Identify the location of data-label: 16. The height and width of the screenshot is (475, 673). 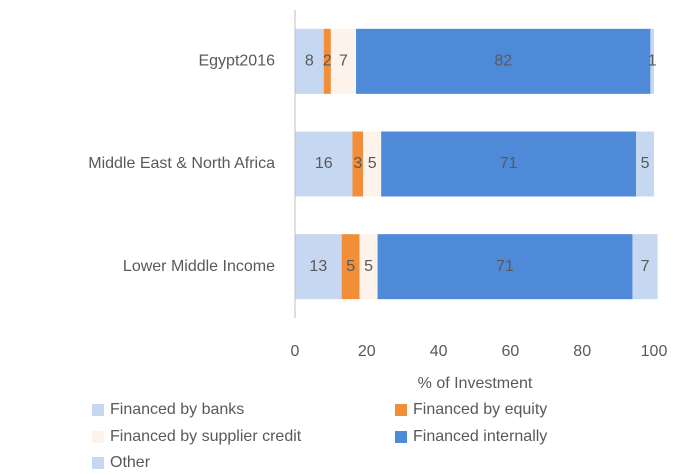
(324, 163).